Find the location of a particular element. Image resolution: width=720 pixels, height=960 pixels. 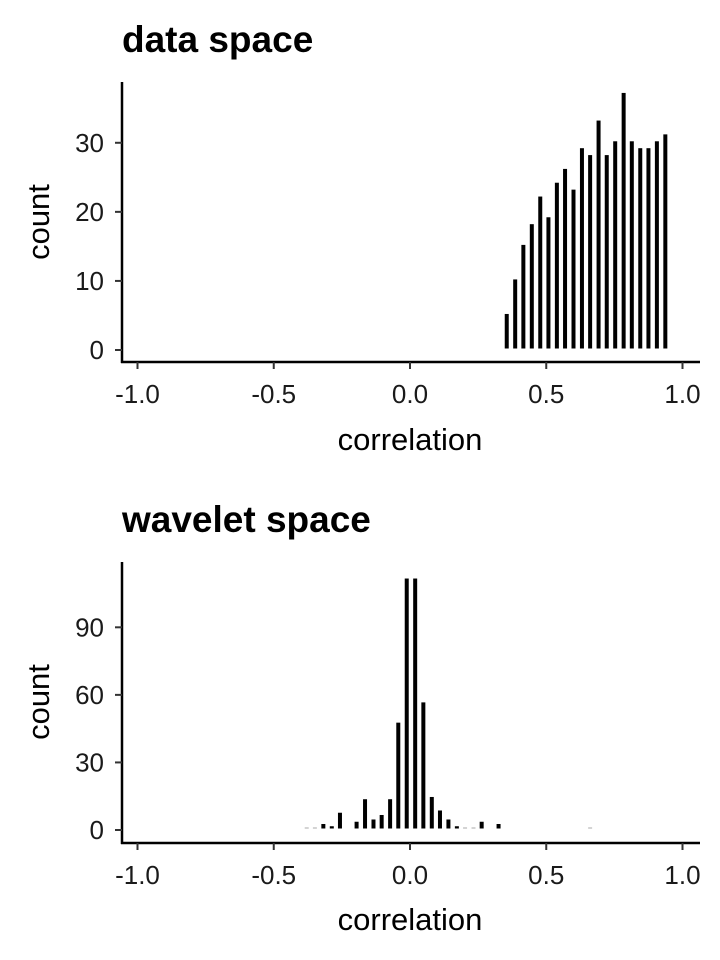

title-data-space: data space is located at coordinates (217, 39).